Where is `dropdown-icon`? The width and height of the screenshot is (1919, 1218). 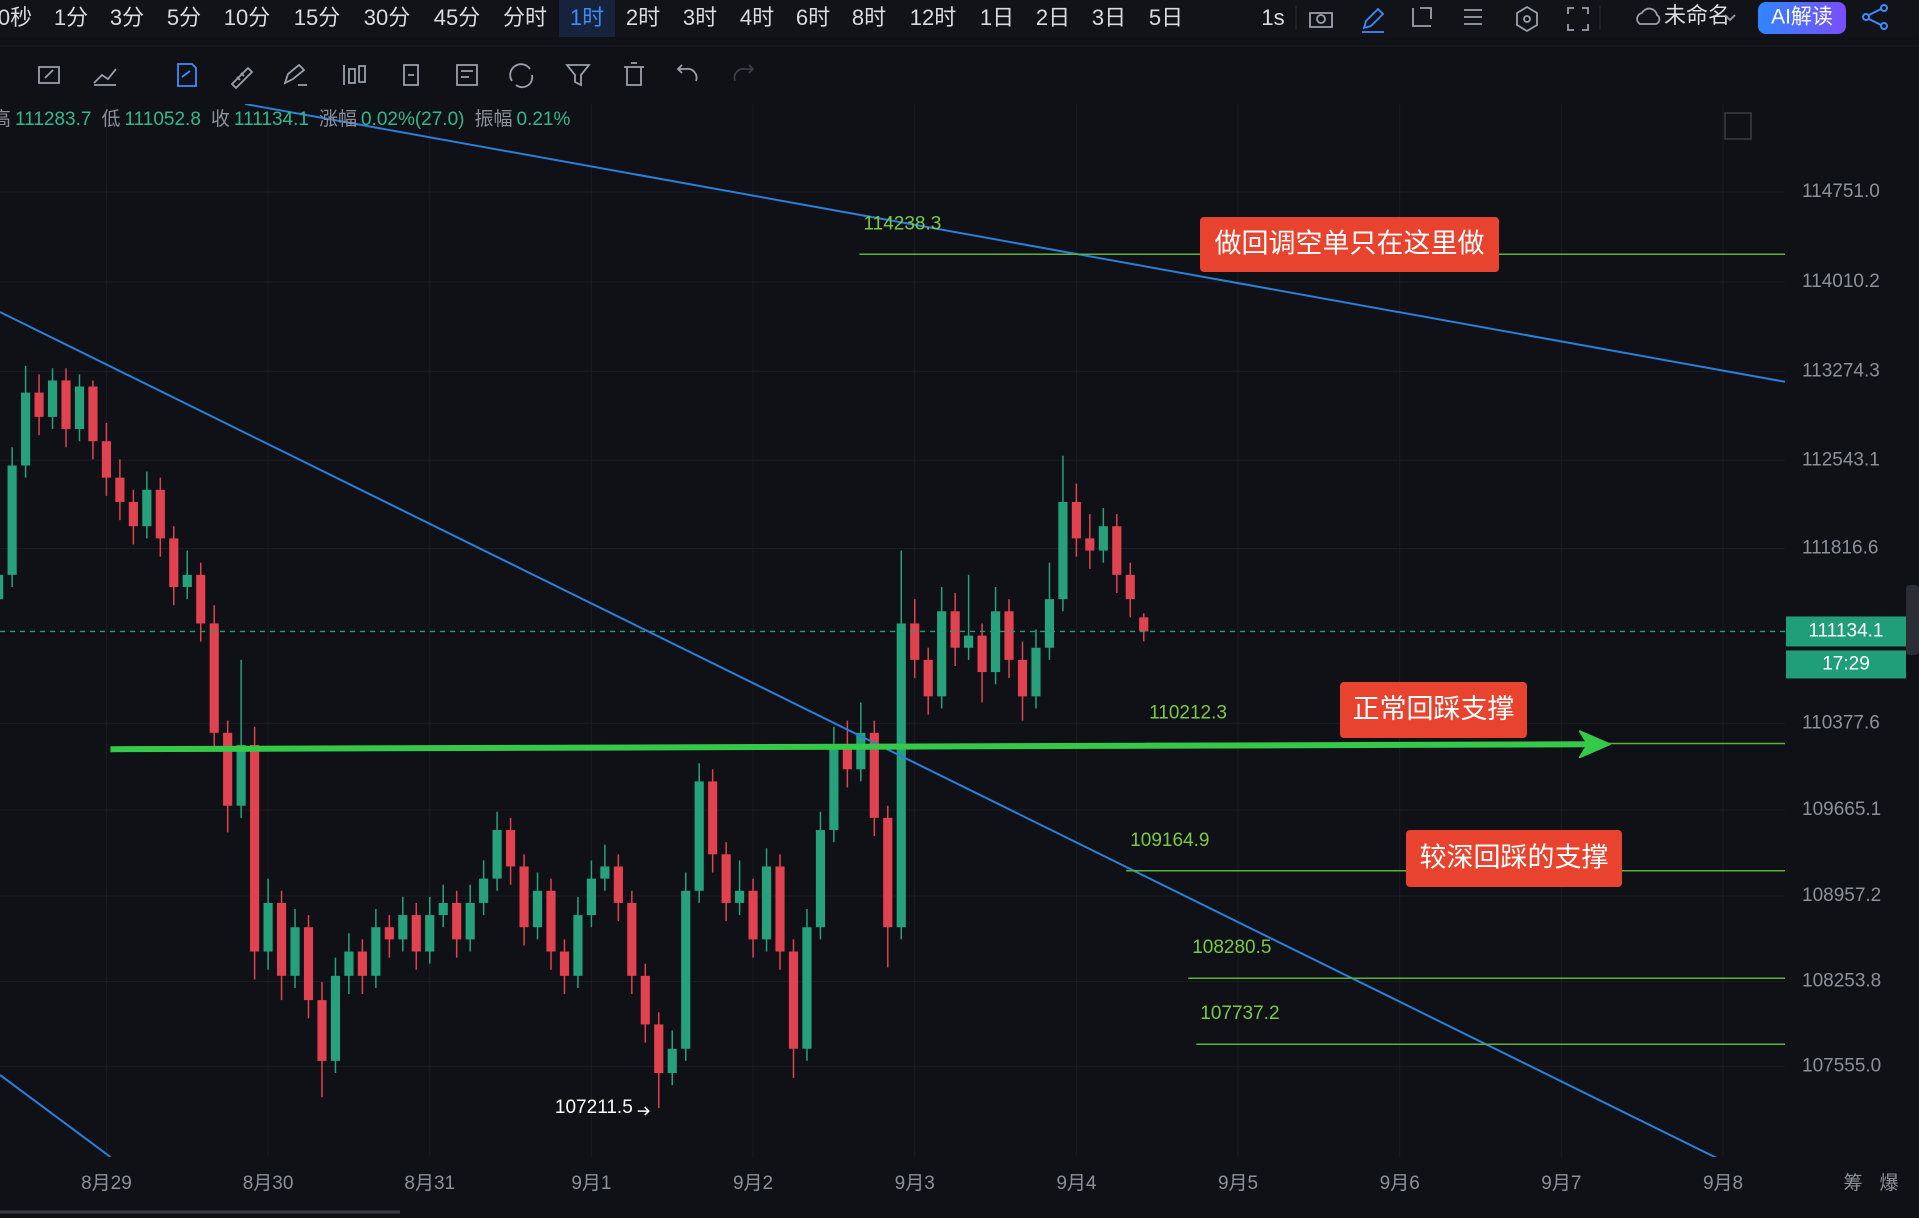
dropdown-icon is located at coordinates (1730, 18).